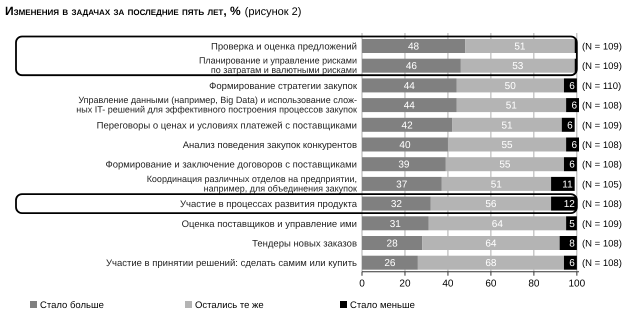 The width and height of the screenshot is (628, 326). Describe the element at coordinates (284, 47) in the screenshot. I see `y-tick-label: Проверка и оценка предложений` at that location.